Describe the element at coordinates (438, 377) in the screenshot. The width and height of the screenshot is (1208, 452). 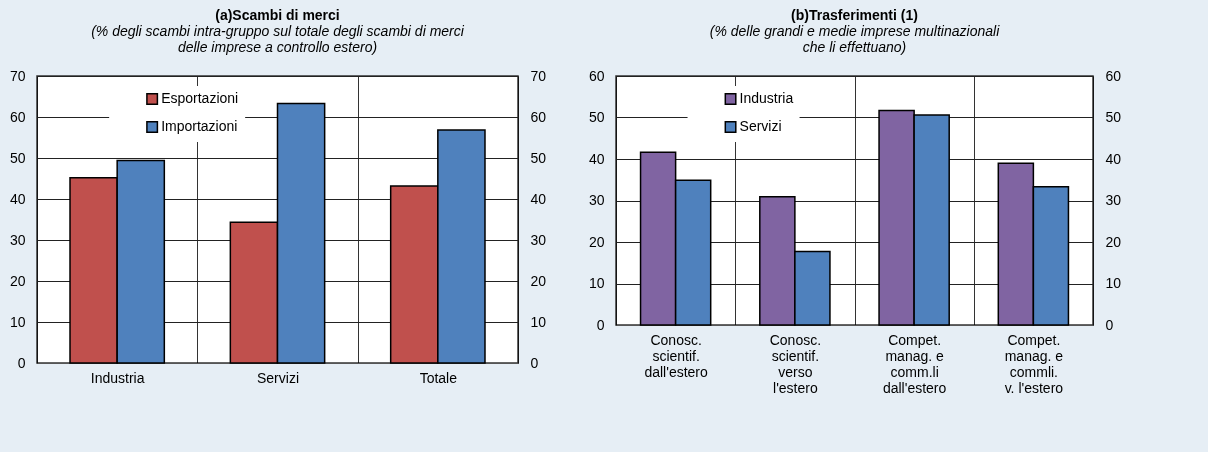
I see `x-tick-label: Totale` at that location.